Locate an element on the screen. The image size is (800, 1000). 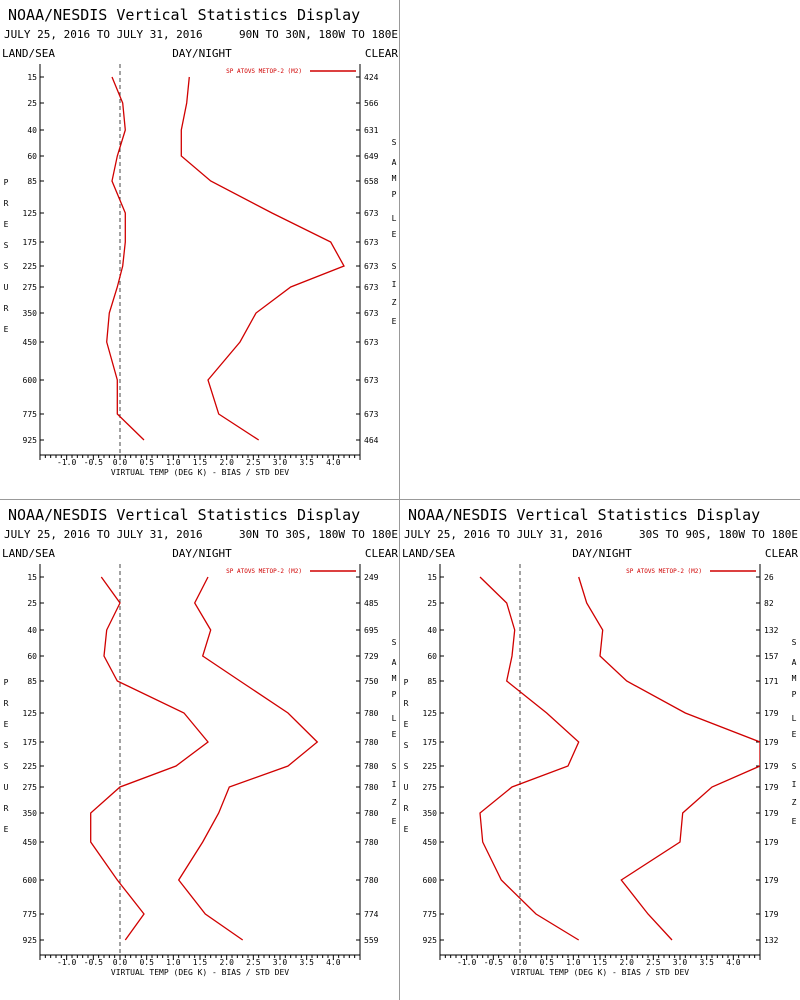
x-tick-label: 3.5 is located at coordinates (306, 462).